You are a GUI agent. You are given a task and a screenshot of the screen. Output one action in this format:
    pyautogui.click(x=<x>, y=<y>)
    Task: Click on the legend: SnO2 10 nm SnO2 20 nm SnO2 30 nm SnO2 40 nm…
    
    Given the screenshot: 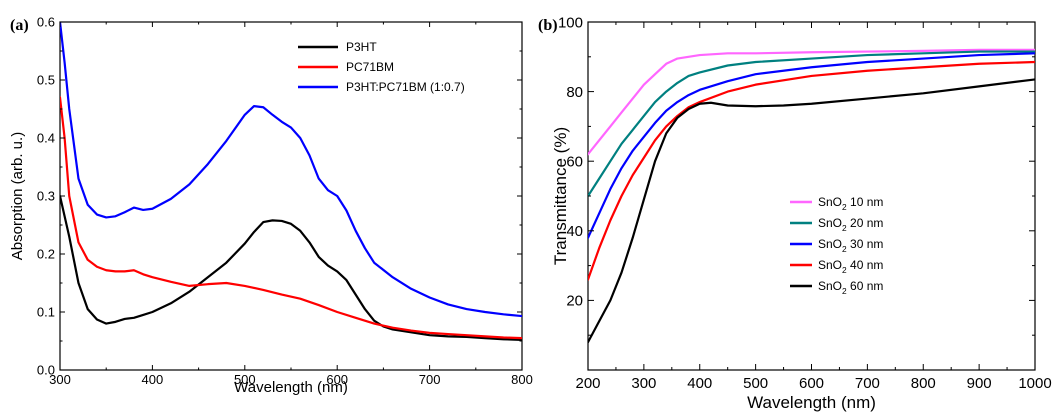 What is the action you would take?
    pyautogui.click(x=836, y=245)
    